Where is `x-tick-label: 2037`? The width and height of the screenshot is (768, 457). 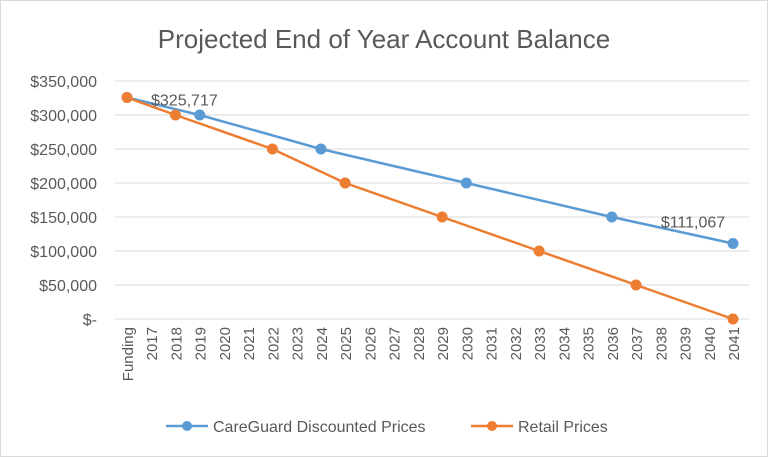
x-tick-label: 2037 is located at coordinates (637, 343).